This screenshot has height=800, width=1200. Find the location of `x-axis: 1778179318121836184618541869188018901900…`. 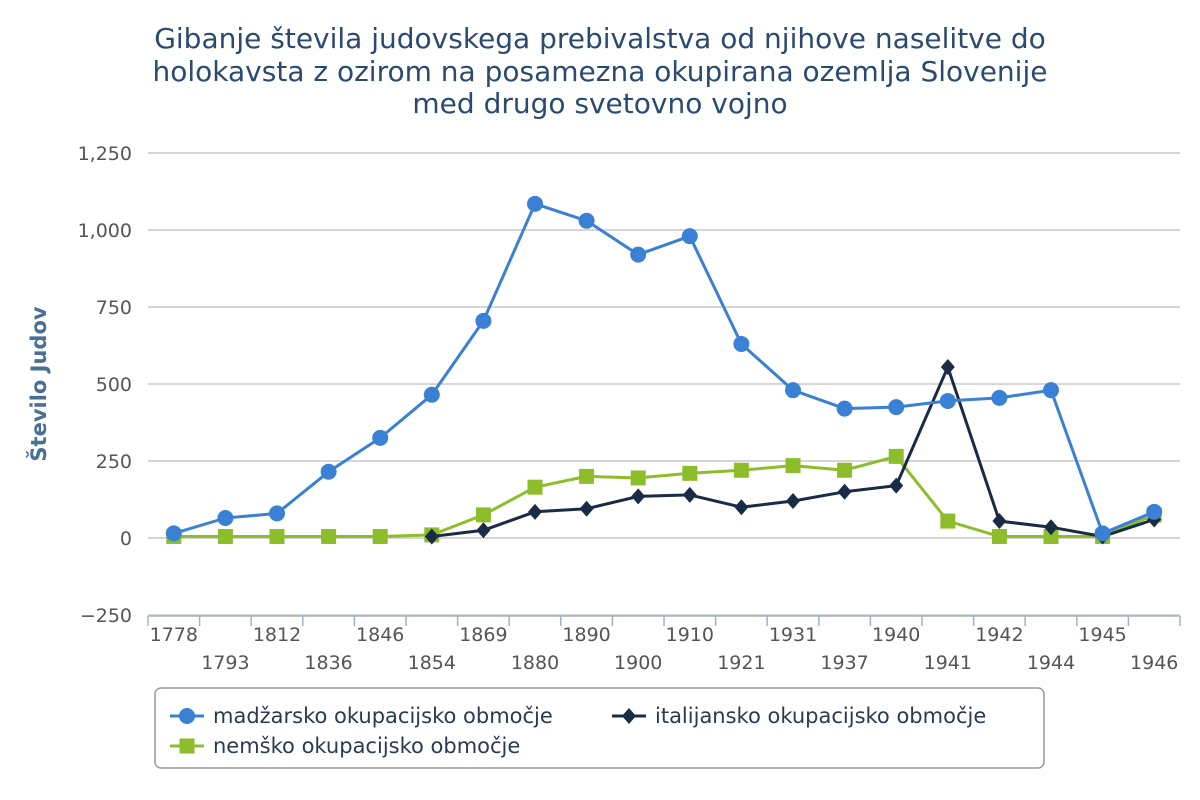

x-axis: 1778179318121836184618541869188018901900… is located at coordinates (664, 644).